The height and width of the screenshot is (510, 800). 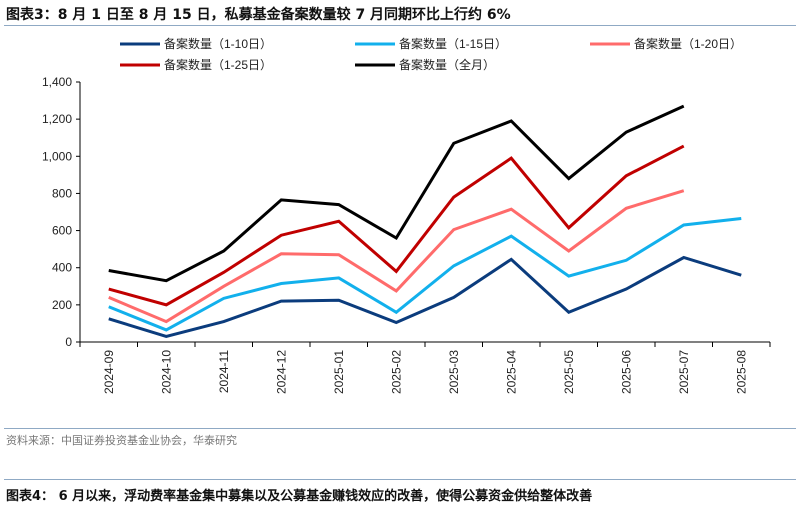 What do you see at coordinates (57, 156) in the screenshot?
I see `y-tick-label: 1,000` at bounding box center [57, 156].